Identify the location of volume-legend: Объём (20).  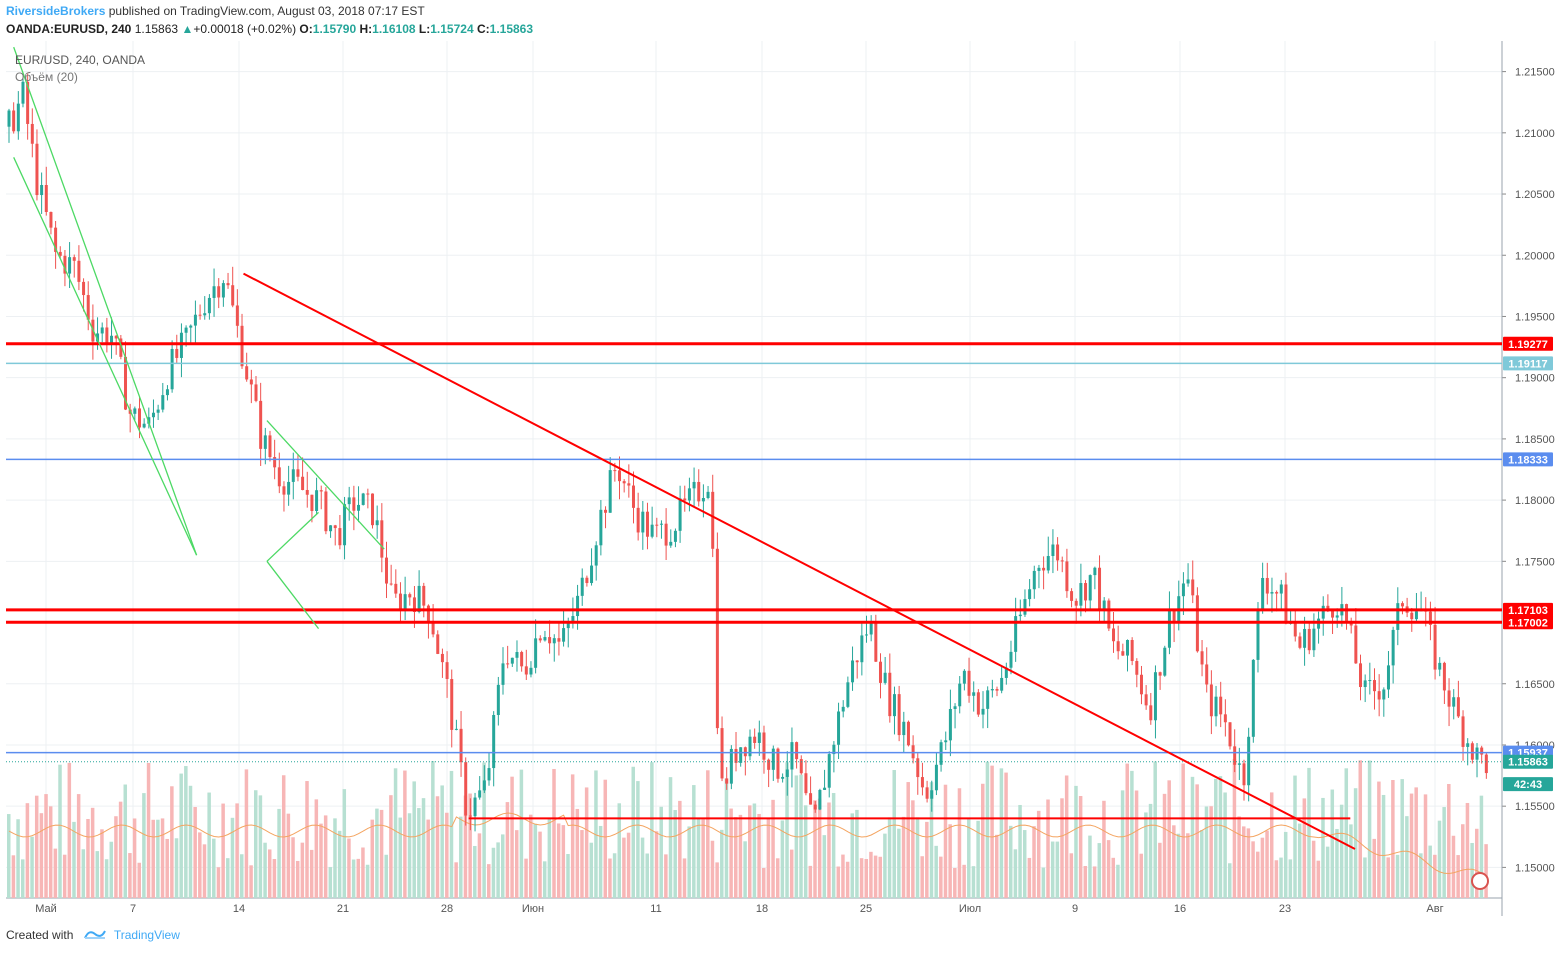
(46, 77).